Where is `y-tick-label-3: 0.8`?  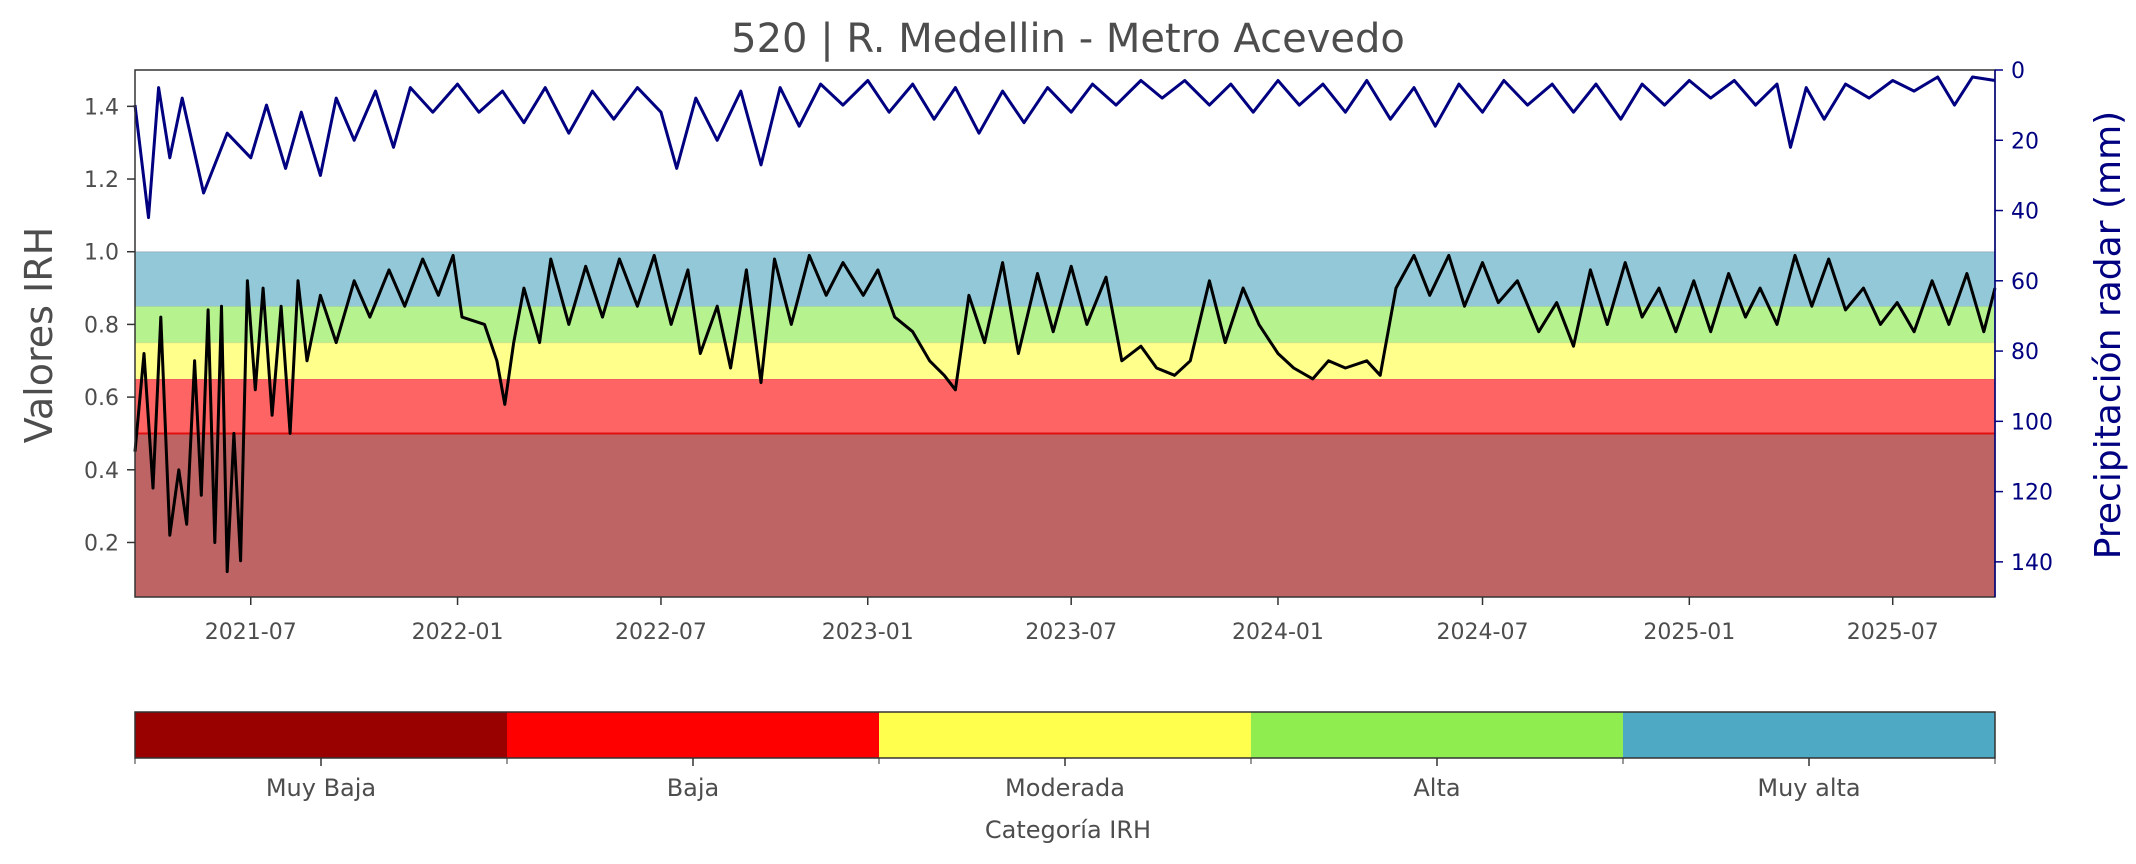
y-tick-label-3: 0.8 is located at coordinates (101, 325).